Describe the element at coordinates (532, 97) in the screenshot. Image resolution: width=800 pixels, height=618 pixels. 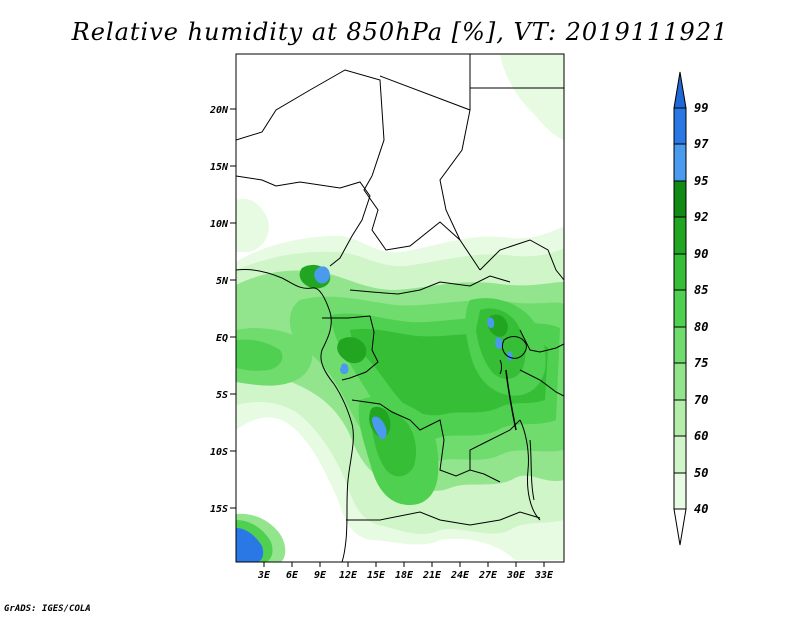
I see `north-east-patch` at that location.